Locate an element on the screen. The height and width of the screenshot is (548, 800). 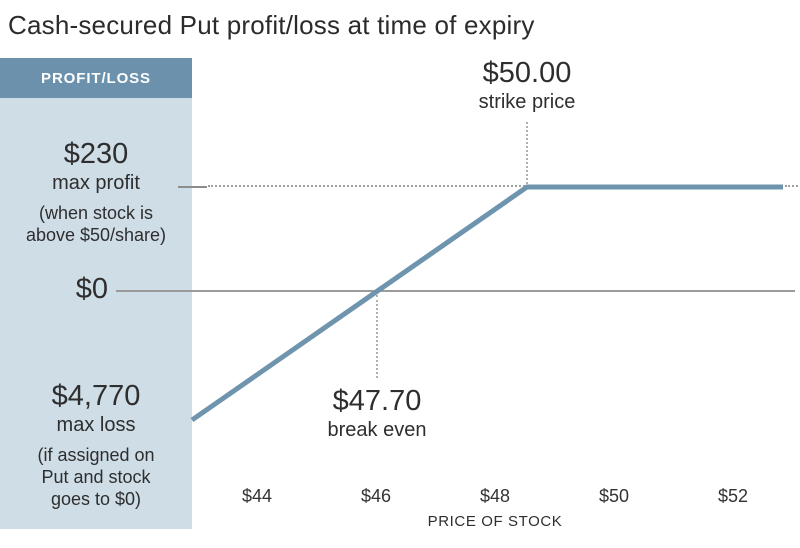
max-profit-dotted-line is located at coordinates (368, 186).